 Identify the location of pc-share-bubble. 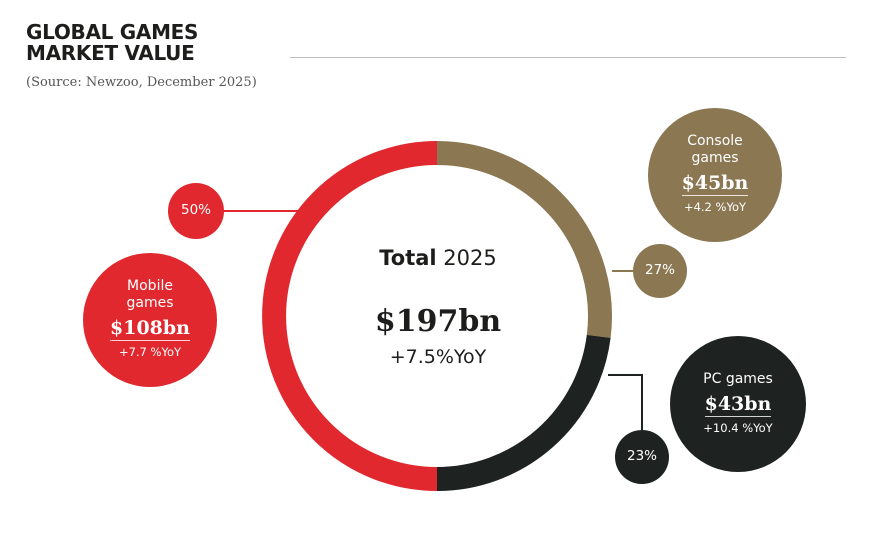
(642, 457).